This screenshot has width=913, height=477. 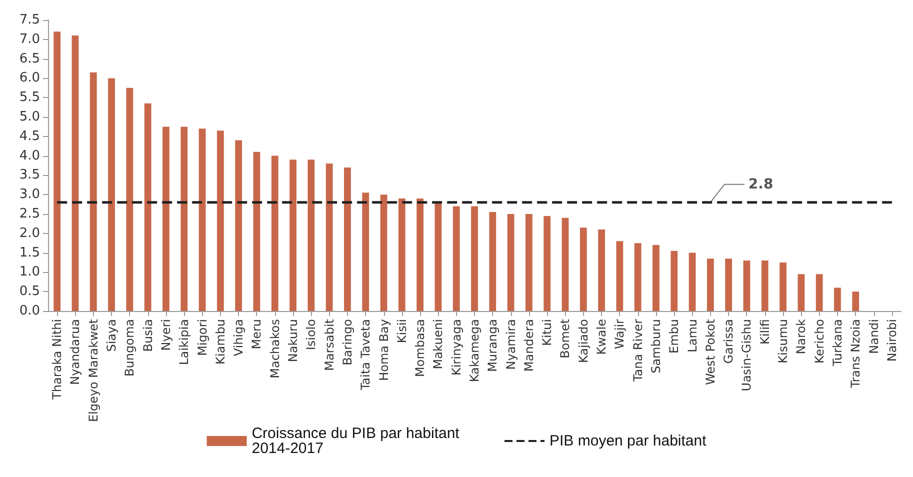 I want to click on x-tick-label: Marsabit, so click(x=329, y=344).